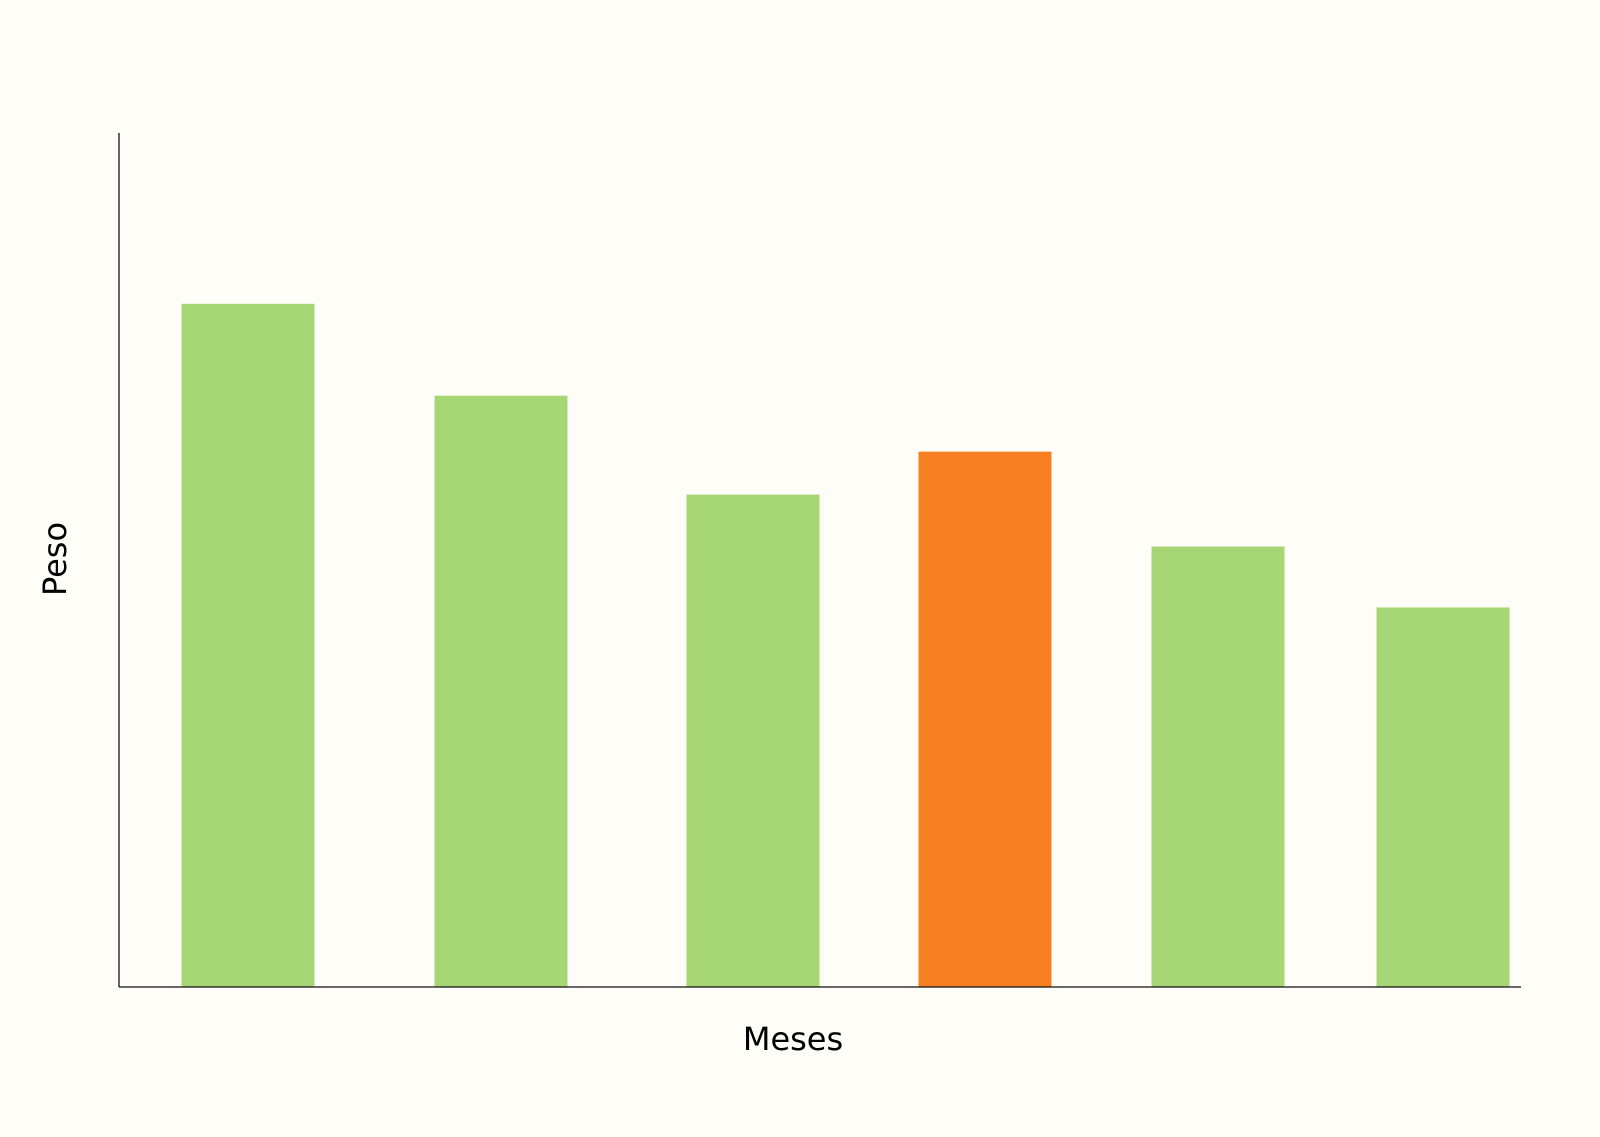 This screenshot has width=1600, height=1137. What do you see at coordinates (985, 719) in the screenshot?
I see `bar-highlighted` at bounding box center [985, 719].